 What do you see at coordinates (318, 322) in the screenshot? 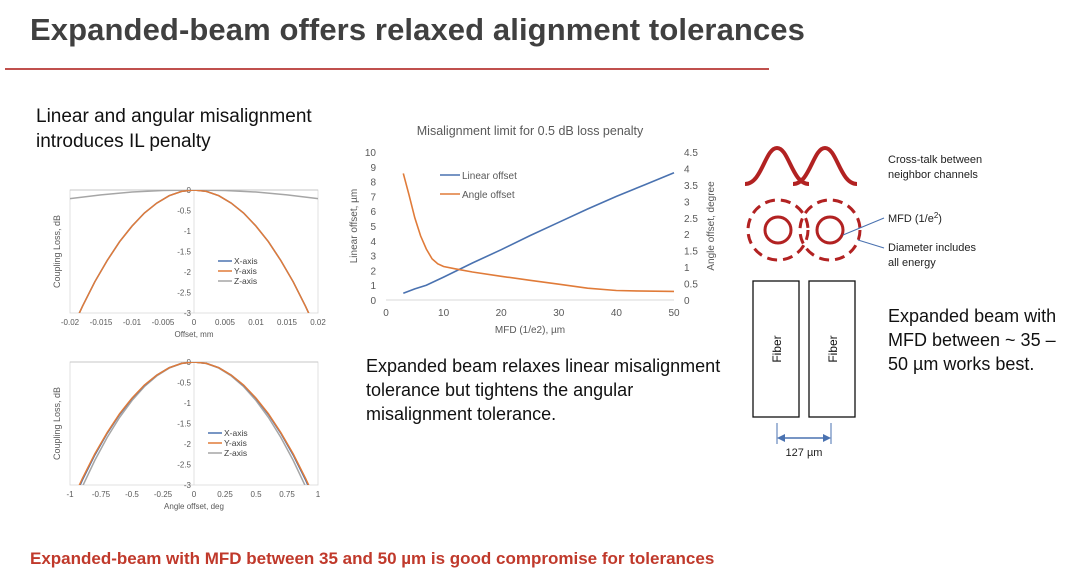
I see `x-tick-label: 0.02` at bounding box center [318, 322].